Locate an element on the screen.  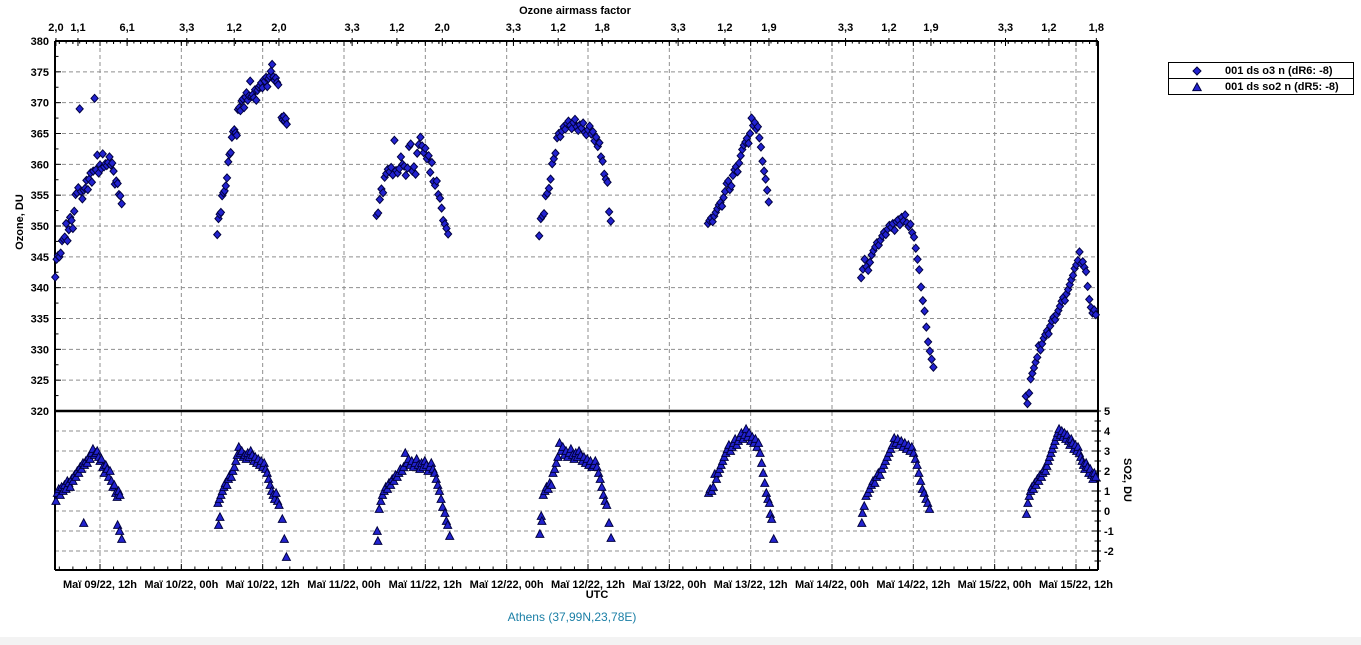
svg-text: 0 is located at coordinates (1107, 512).